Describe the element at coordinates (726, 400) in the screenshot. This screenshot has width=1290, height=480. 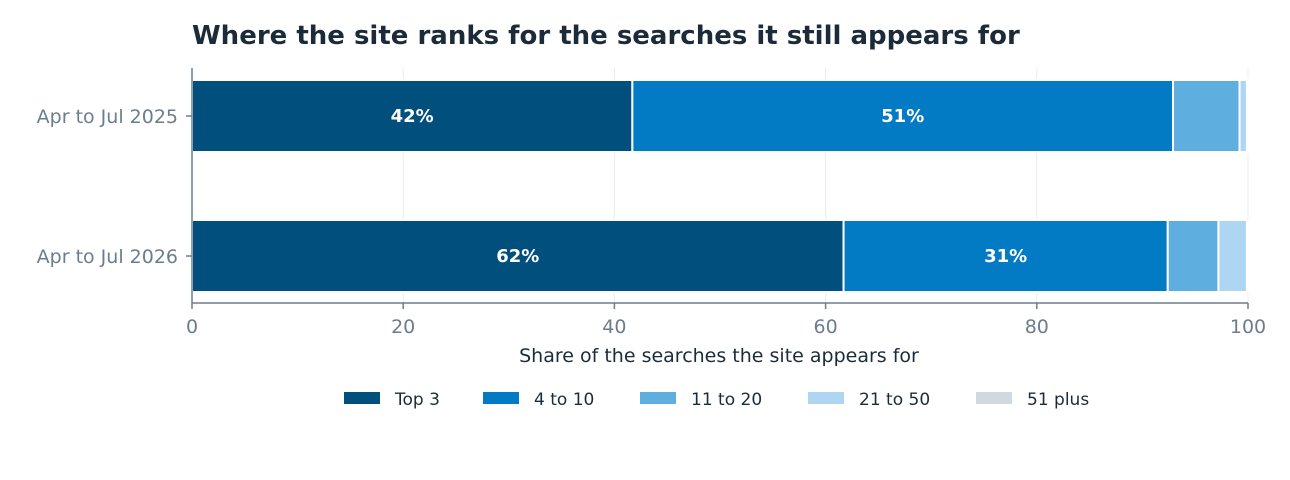
I see `legend-label: 11 to 20` at that location.